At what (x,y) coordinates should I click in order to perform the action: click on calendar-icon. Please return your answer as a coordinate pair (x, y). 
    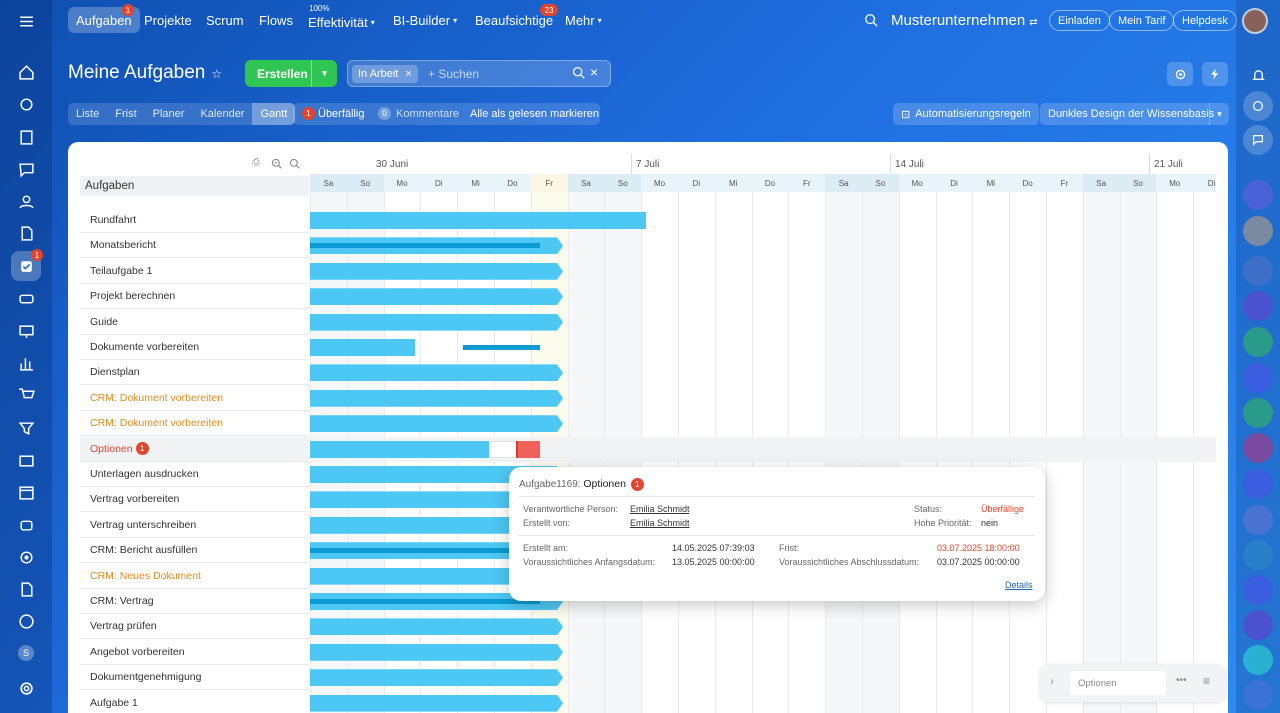
    Looking at the image, I should click on (26, 492).